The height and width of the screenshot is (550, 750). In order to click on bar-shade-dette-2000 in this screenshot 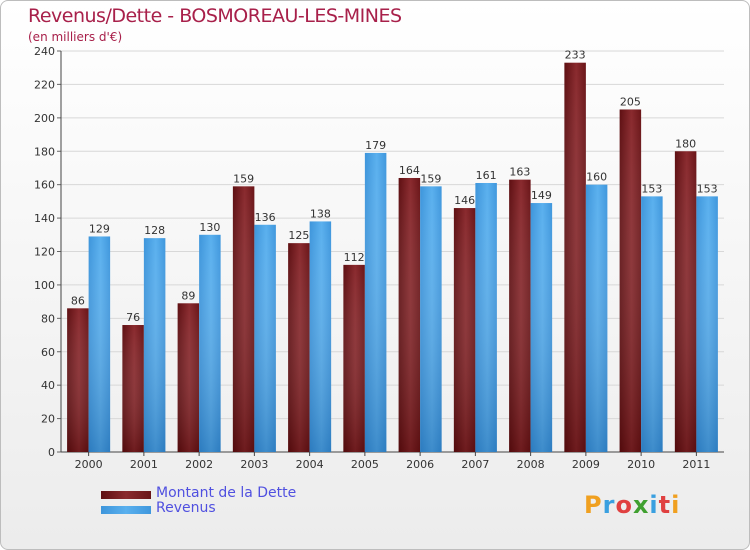, I will do `click(78, 380)`.